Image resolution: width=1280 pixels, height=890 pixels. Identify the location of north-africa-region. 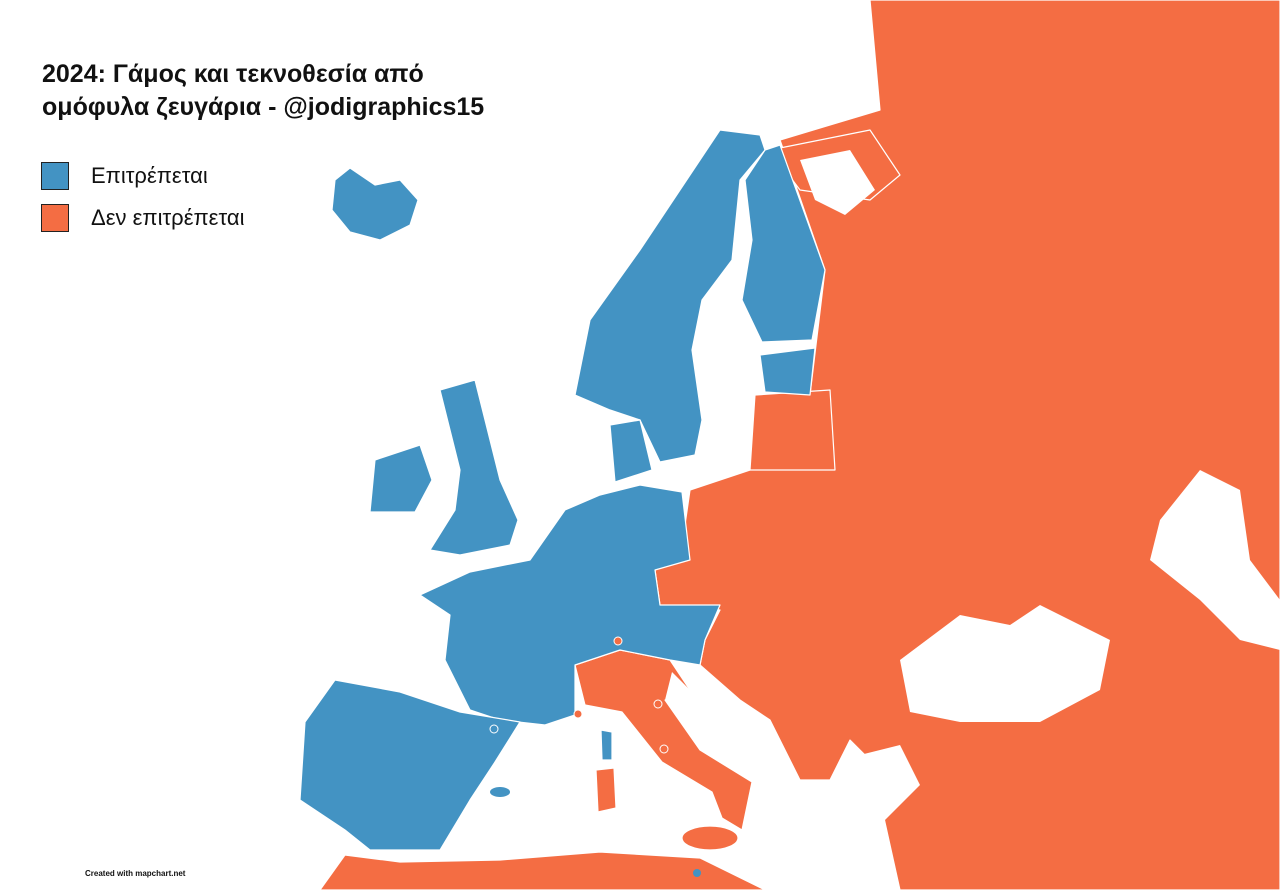
(542, 870).